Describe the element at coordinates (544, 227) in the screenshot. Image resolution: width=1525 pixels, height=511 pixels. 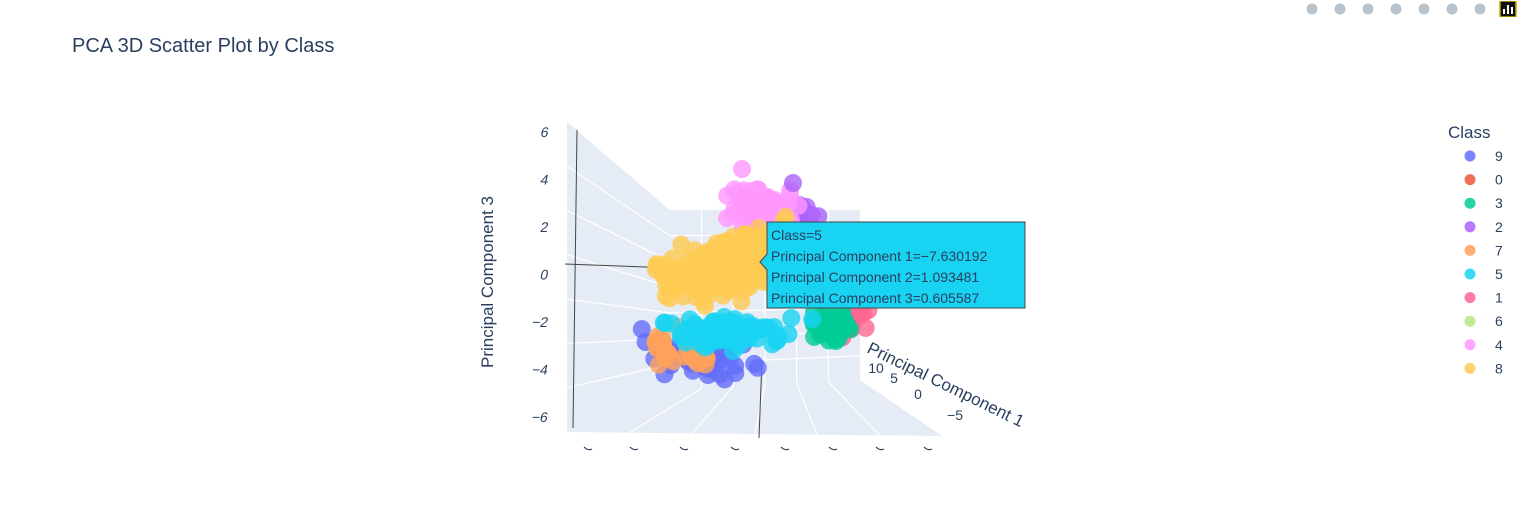
I see `z-tick-label: 2` at that location.